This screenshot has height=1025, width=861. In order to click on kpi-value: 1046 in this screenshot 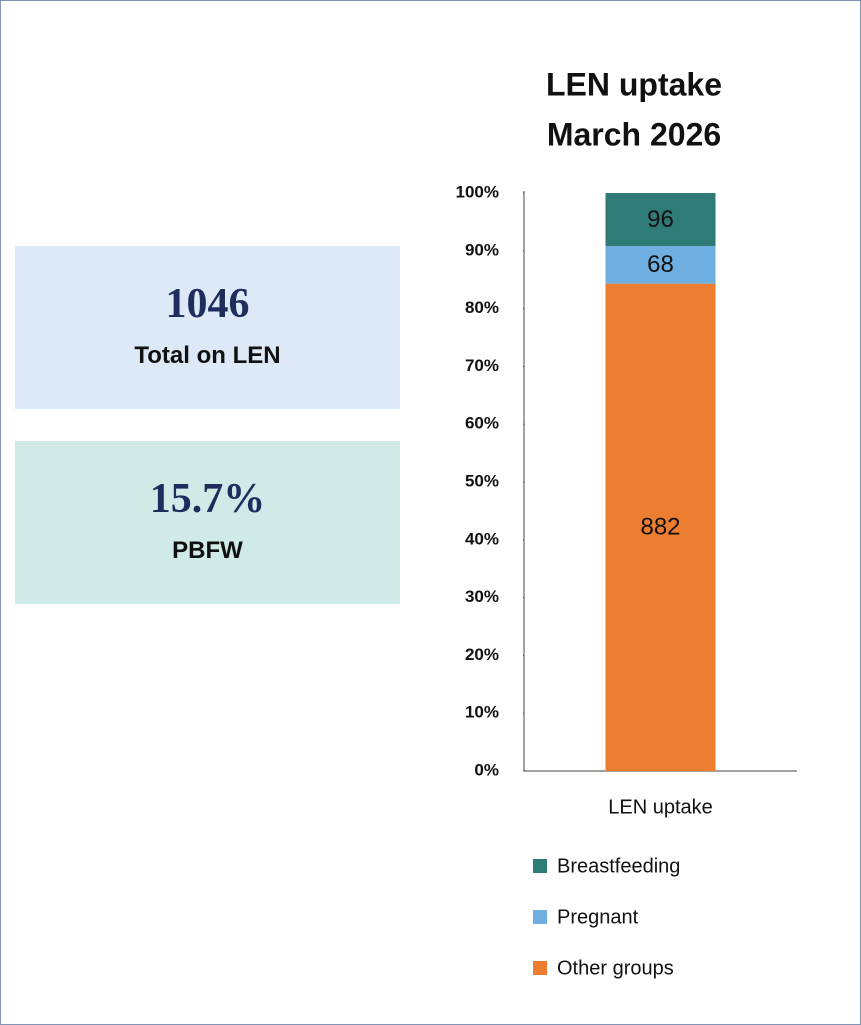, I will do `click(207, 304)`.